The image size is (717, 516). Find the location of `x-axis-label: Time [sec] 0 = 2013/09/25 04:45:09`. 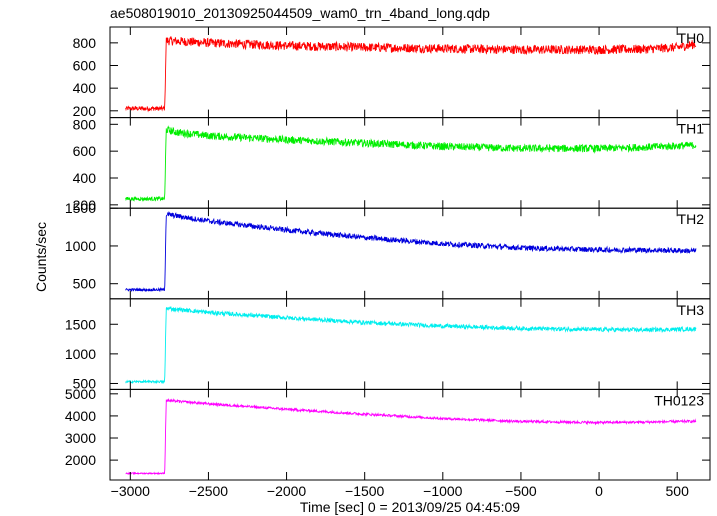

x-axis-label: Time [sec] 0 = 2013/09/25 04:45:09 is located at coordinates (410, 507).